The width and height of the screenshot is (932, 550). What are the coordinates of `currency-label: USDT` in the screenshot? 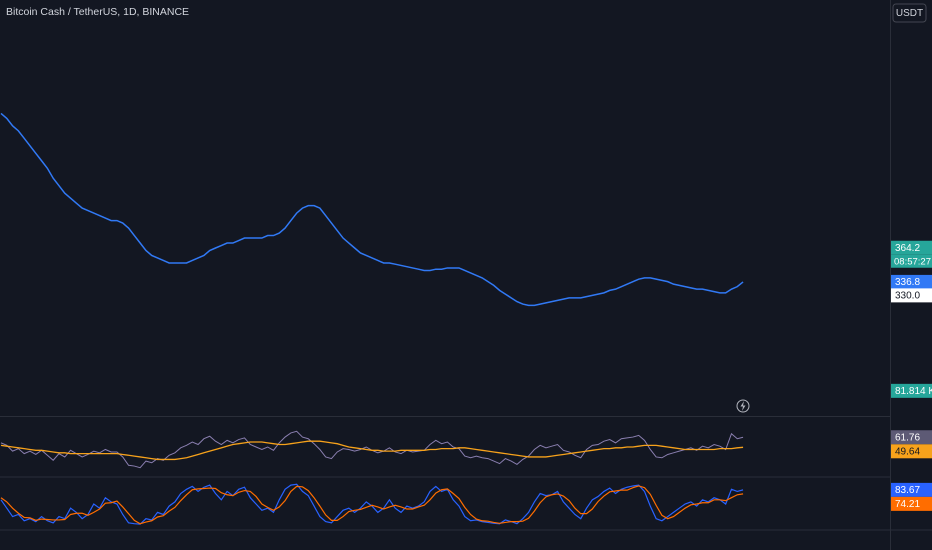 It's located at (909, 13).